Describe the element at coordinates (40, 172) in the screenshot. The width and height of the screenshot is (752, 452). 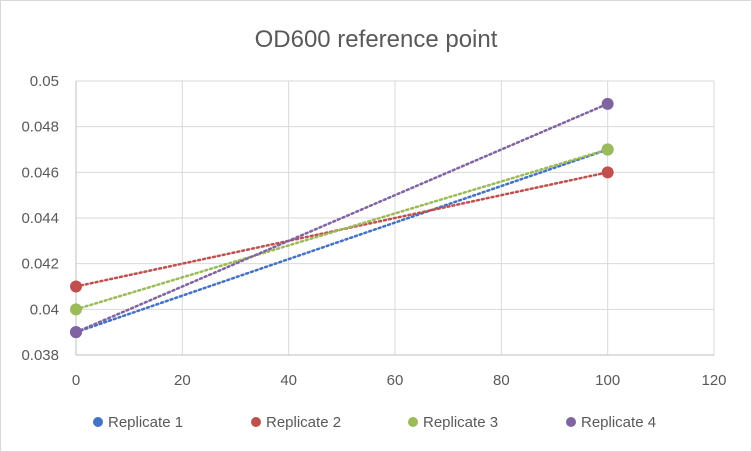
I see `y-tick-label: 0.046` at that location.